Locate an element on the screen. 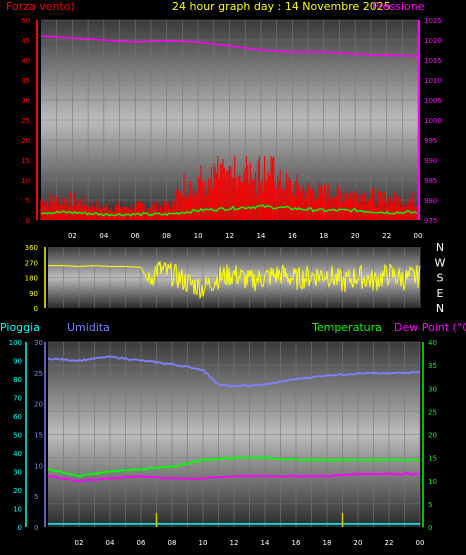 This screenshot has width=466, height=555. temperature-tick-0: 0 is located at coordinates (430, 528).